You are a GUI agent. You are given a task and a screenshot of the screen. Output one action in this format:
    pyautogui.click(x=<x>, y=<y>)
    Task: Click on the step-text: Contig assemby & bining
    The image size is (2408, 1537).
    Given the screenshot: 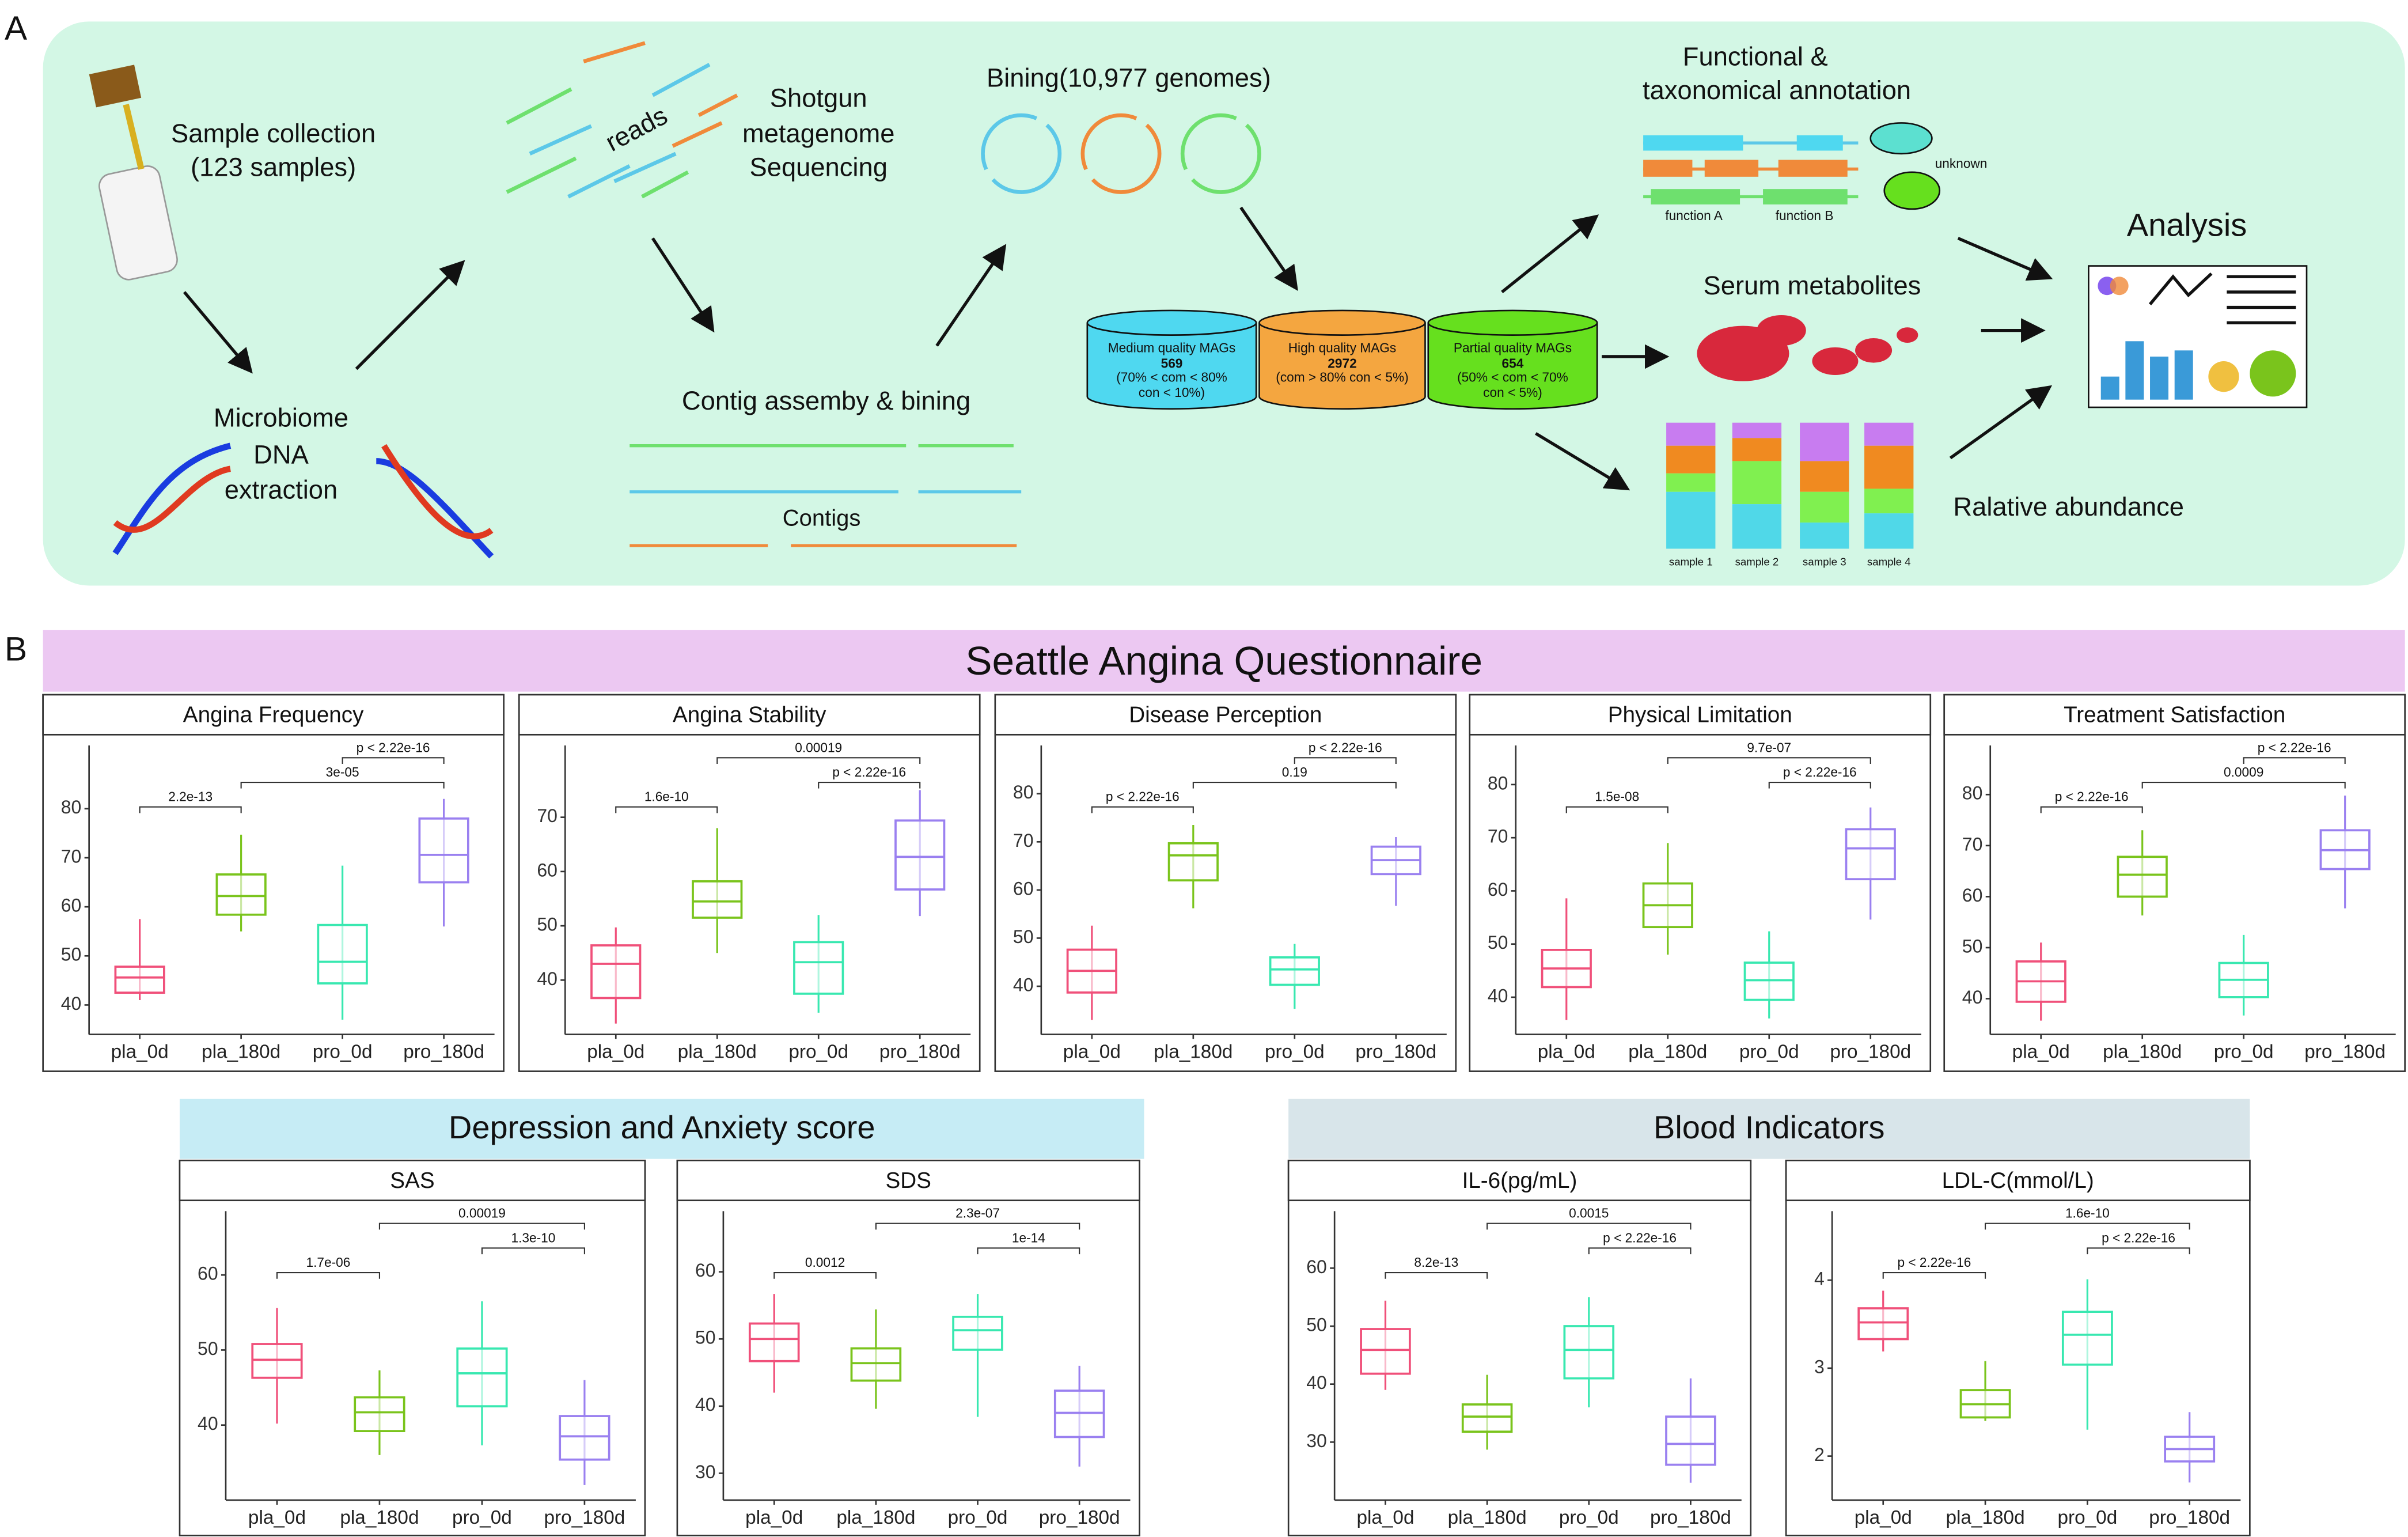 What is the action you would take?
    pyautogui.click(x=826, y=401)
    